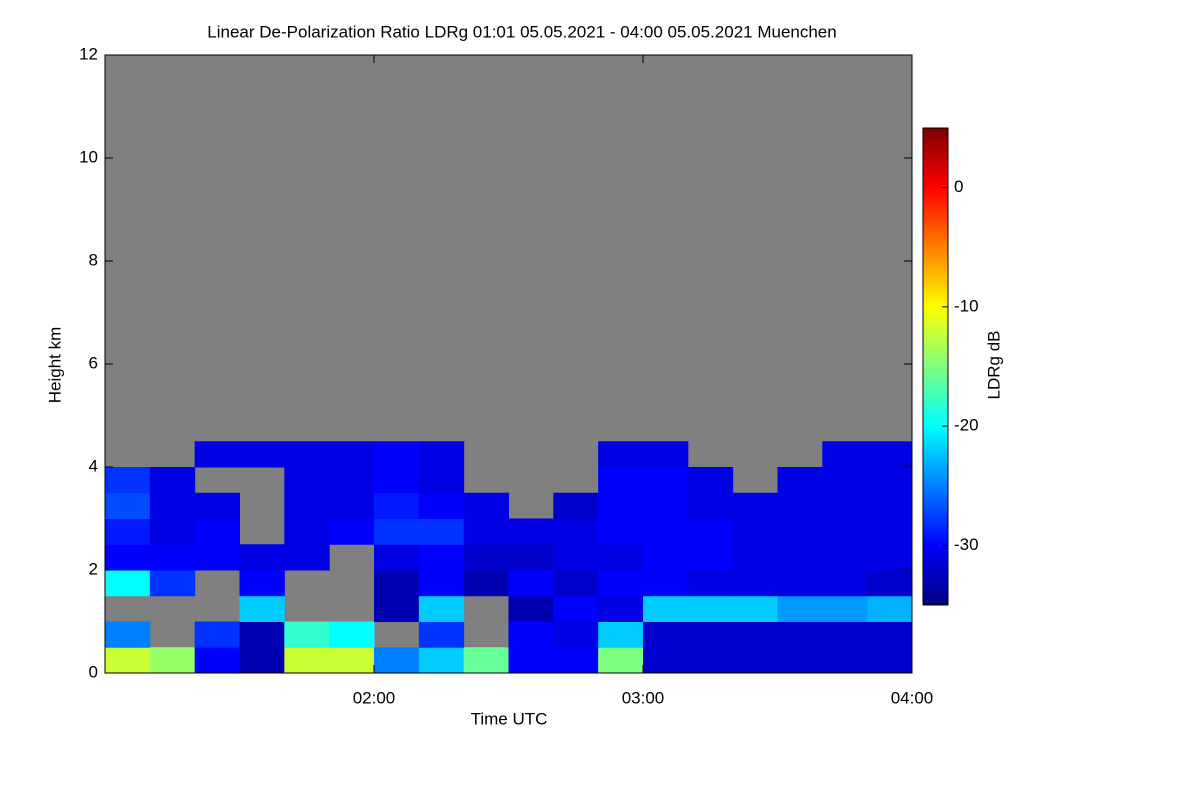  What do you see at coordinates (93, 671) in the screenshot?
I see `y-tick-label: 0` at bounding box center [93, 671].